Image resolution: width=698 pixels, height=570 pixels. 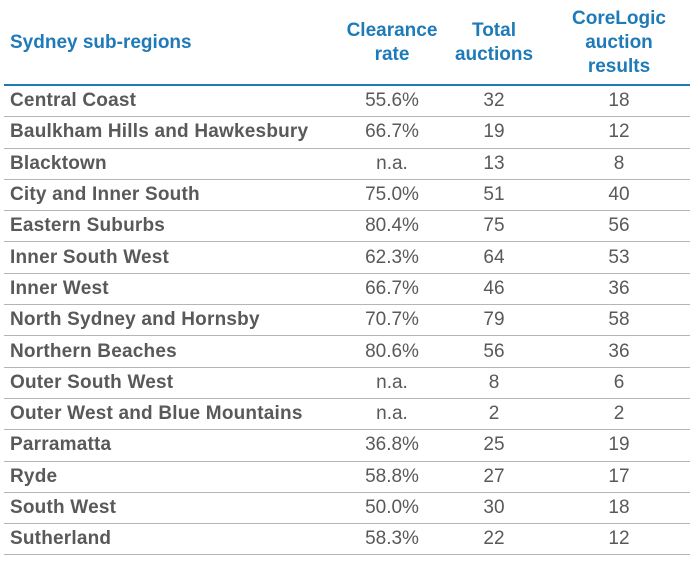 What do you see at coordinates (619, 18) in the screenshot?
I see `header-corelogic-line-1: CoreLogic` at bounding box center [619, 18].